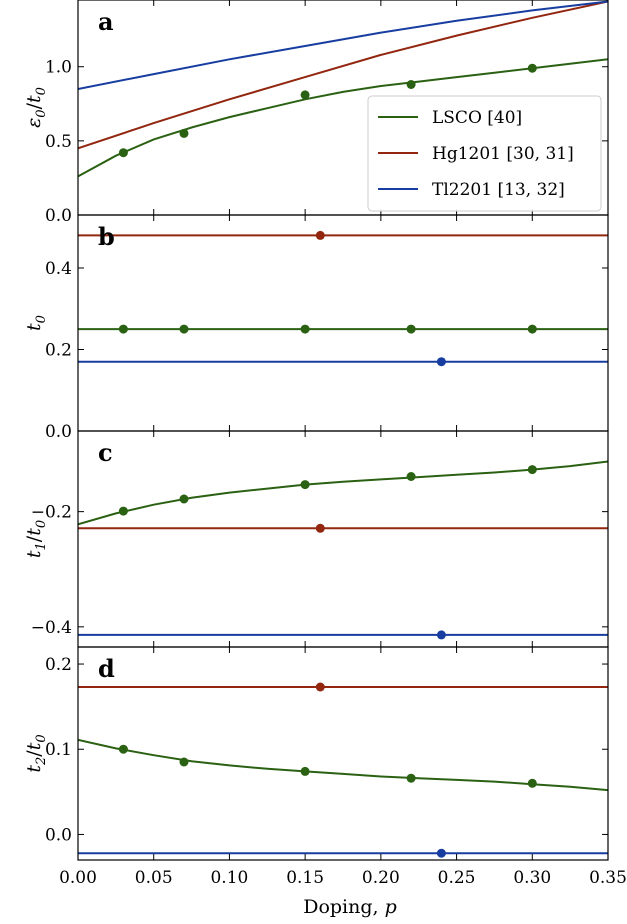 The width and height of the screenshot is (627, 924). Describe the element at coordinates (105, 452) in the screenshot. I see `panel-letter: c` at that location.